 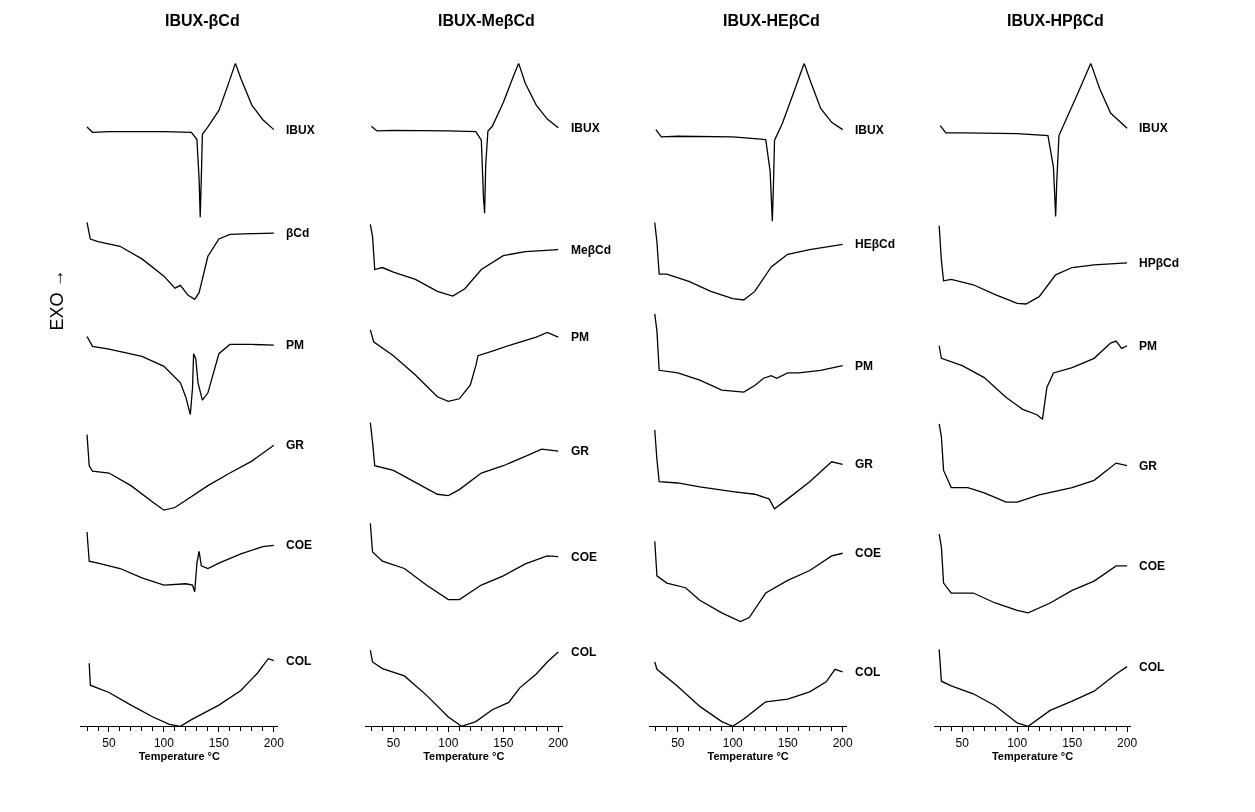 What do you see at coordinates (202, 20) in the screenshot?
I see `chart-title: IBUX-βCd` at bounding box center [202, 20].